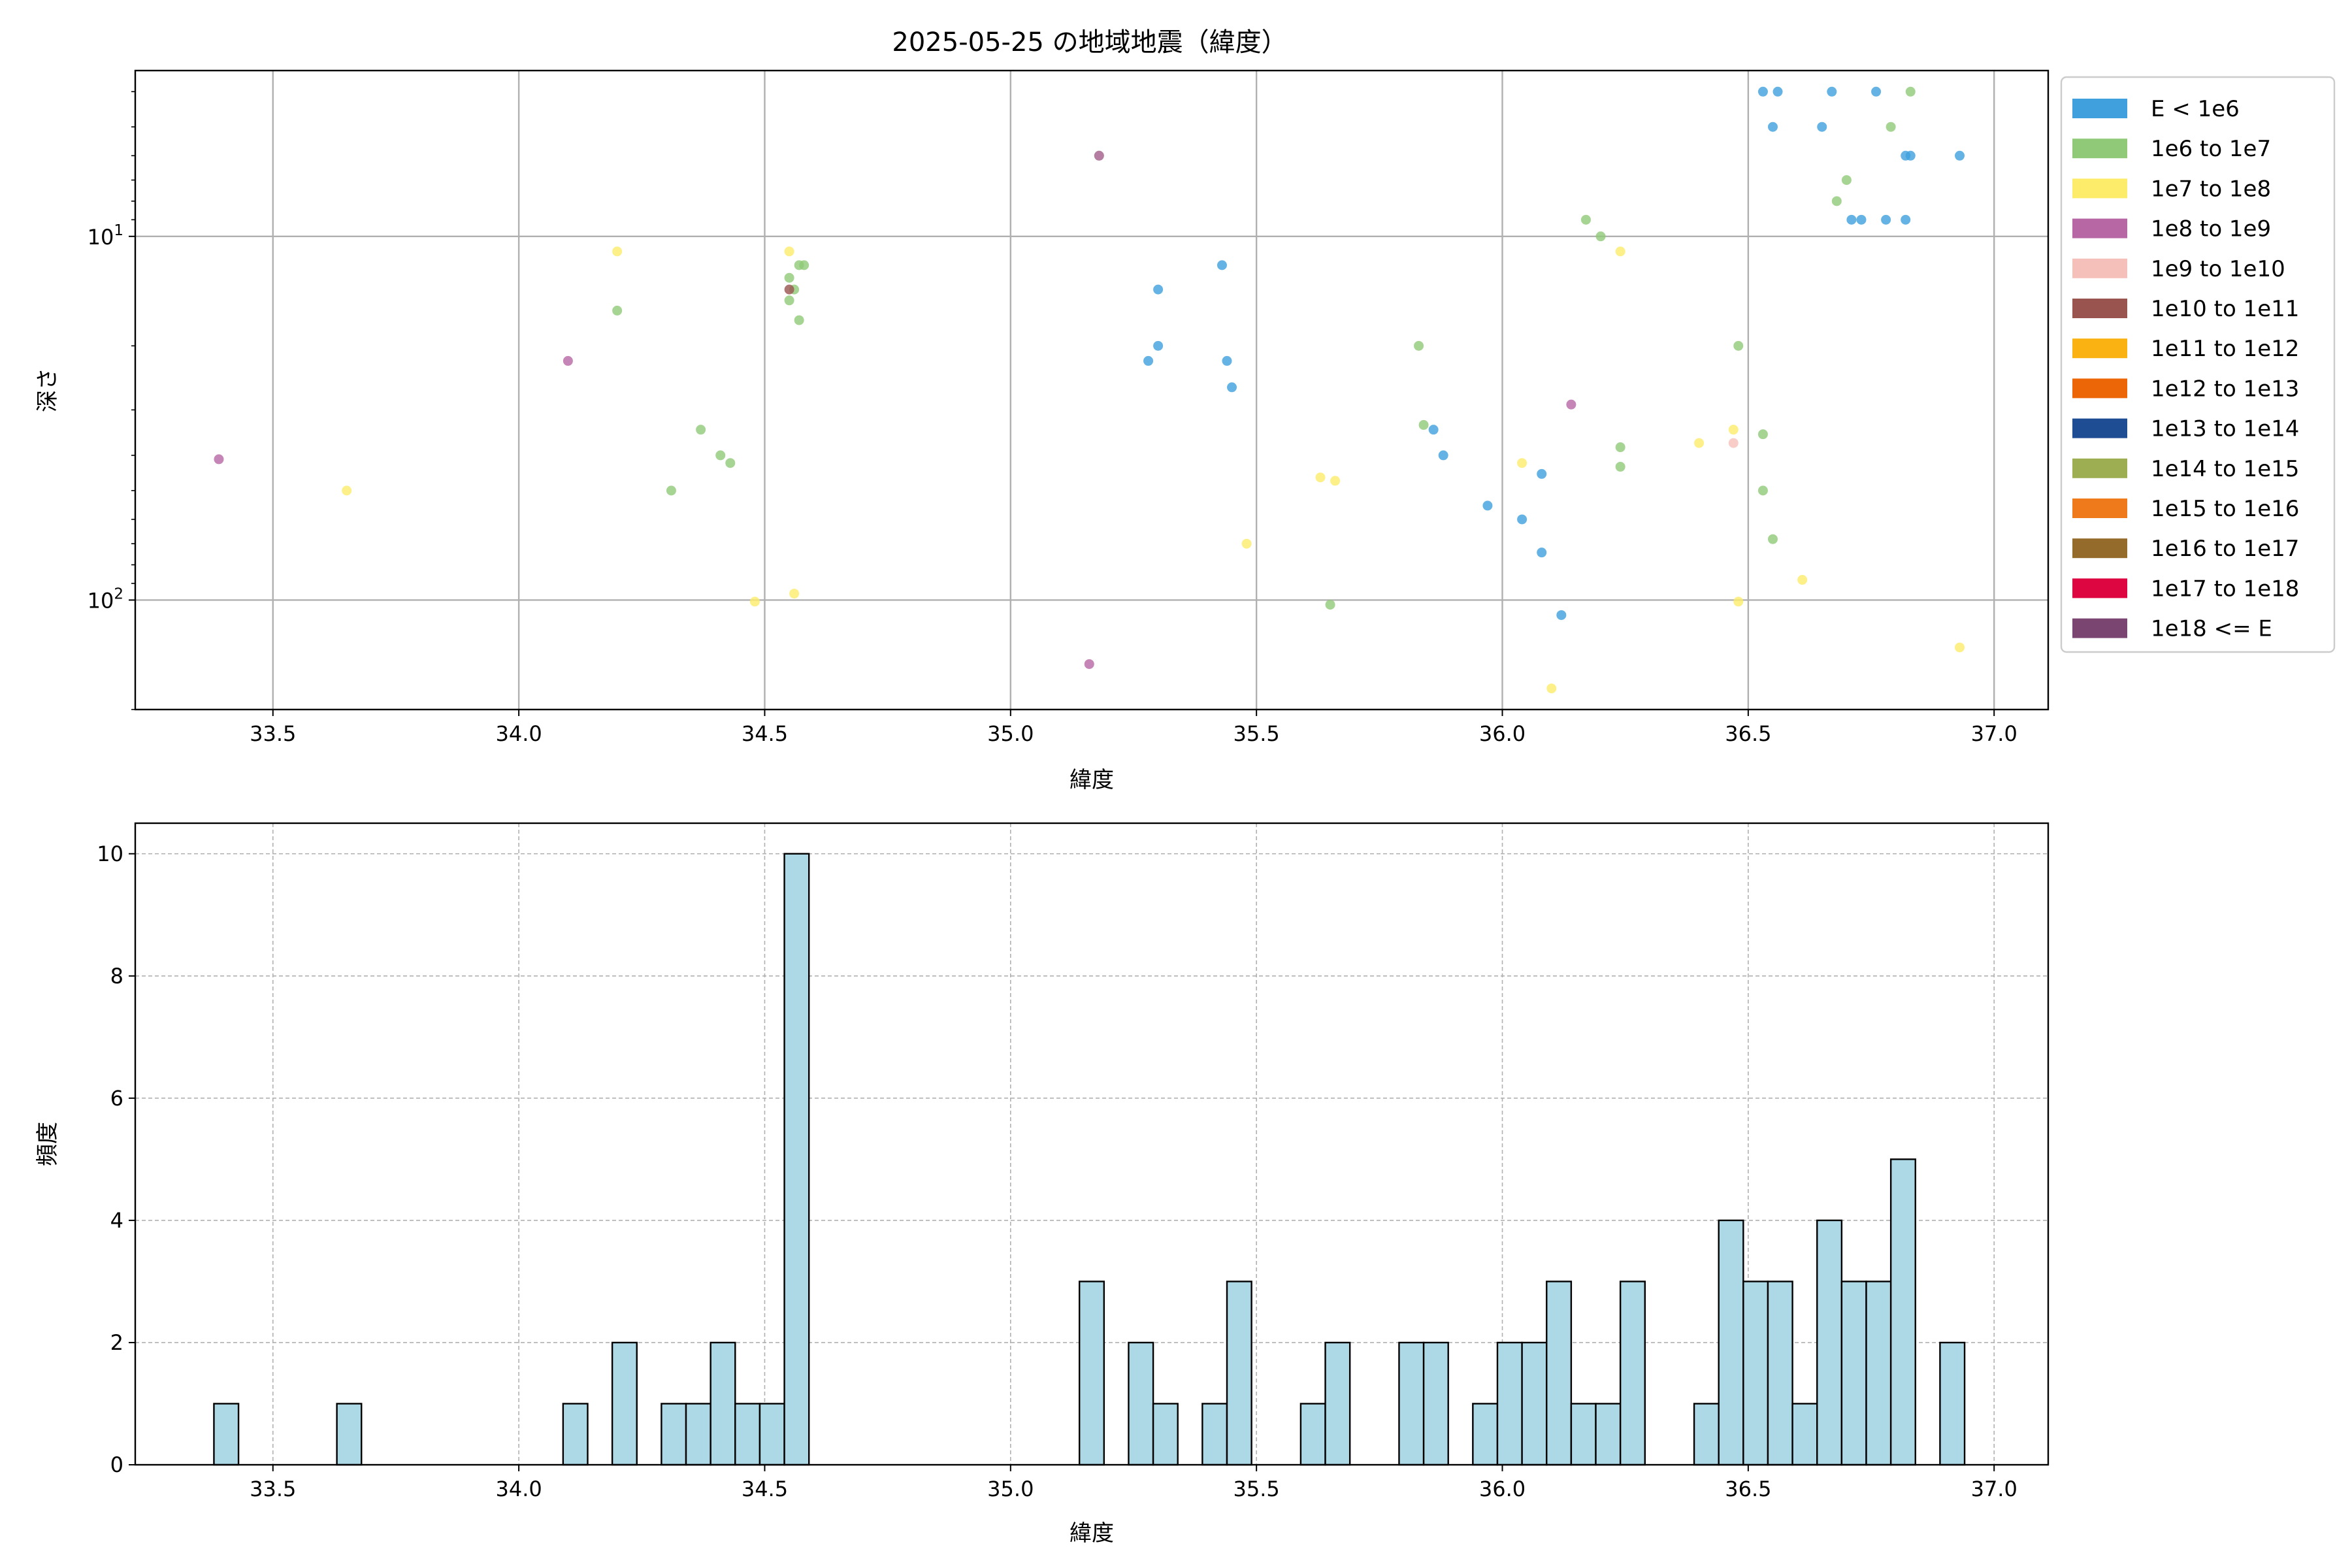 The height and width of the screenshot is (1568, 2352). What do you see at coordinates (1502, 1489) in the screenshot?
I see `histogram-x-tick-label: 36.0` at bounding box center [1502, 1489].